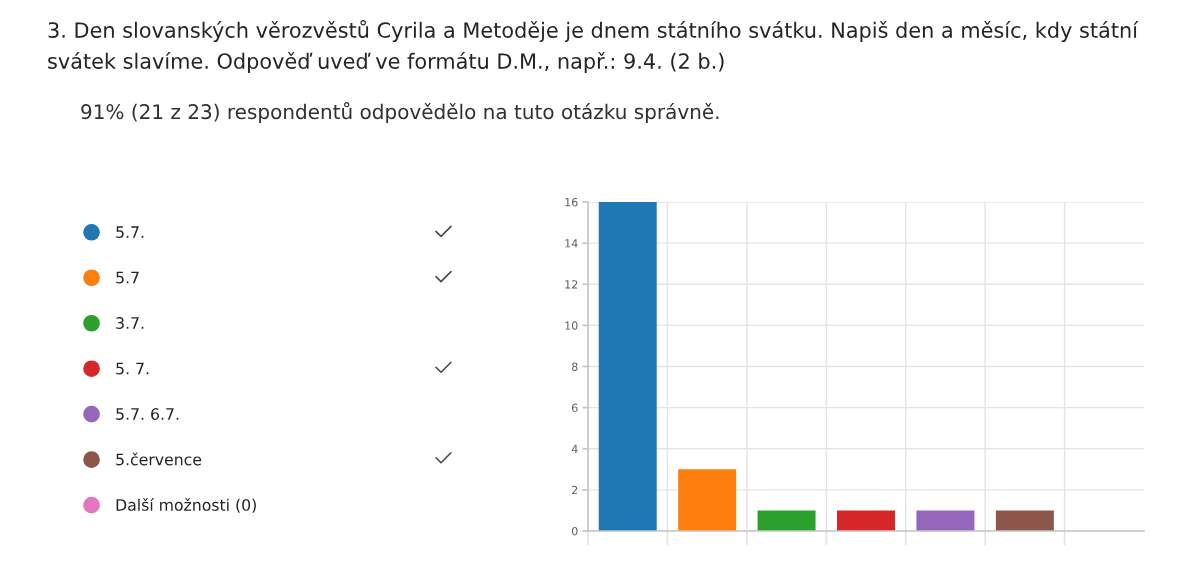 The height and width of the screenshot is (571, 1200). What do you see at coordinates (400, 113) in the screenshot?
I see `text: 91% (21 z 23) respondentů odpovědělo na tuto otázku správně.` at bounding box center [400, 113].